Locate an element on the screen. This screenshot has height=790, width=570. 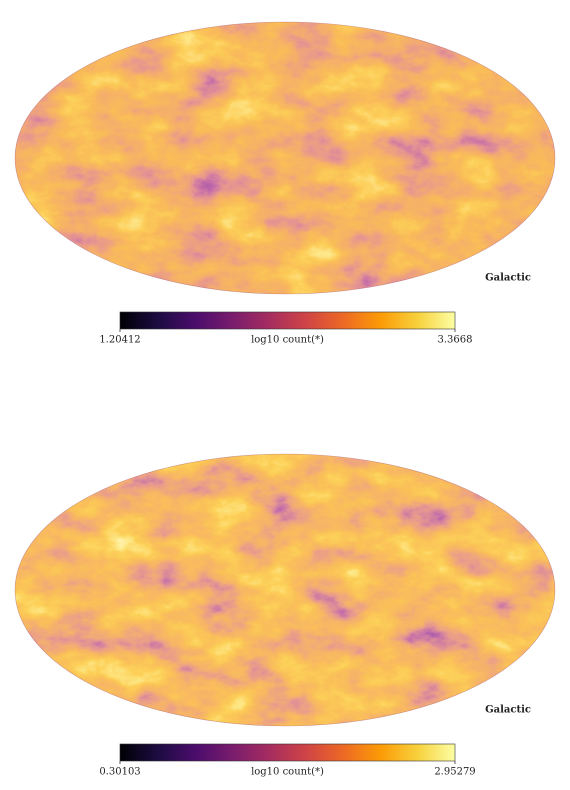
colorbar-tick-label: 0.30103 is located at coordinates (119, 772).